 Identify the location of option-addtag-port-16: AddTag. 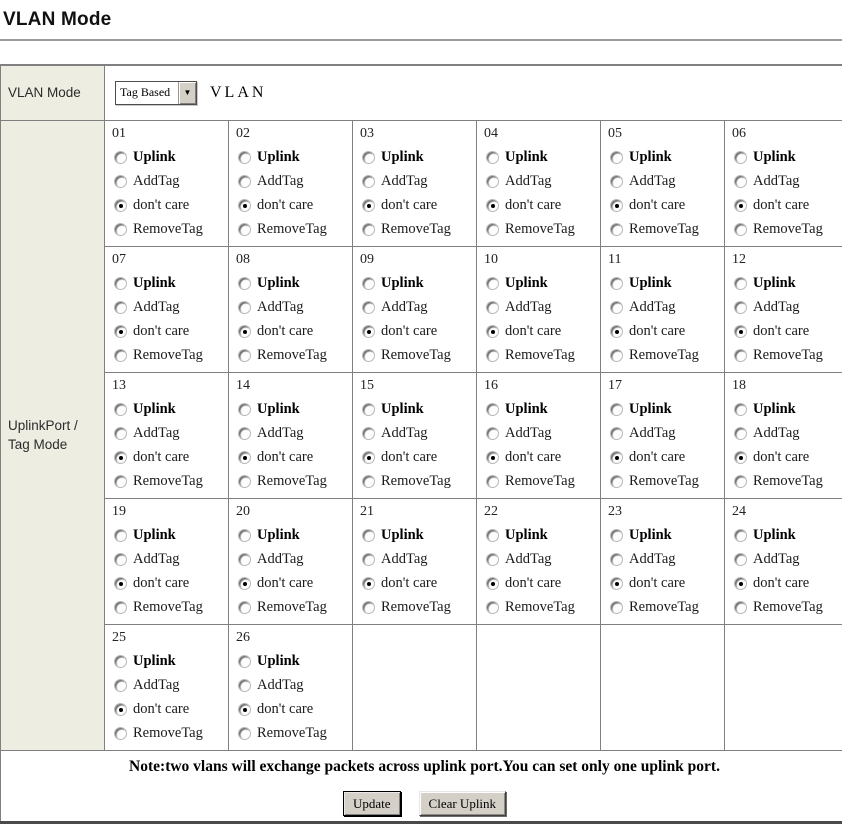
(541, 434).